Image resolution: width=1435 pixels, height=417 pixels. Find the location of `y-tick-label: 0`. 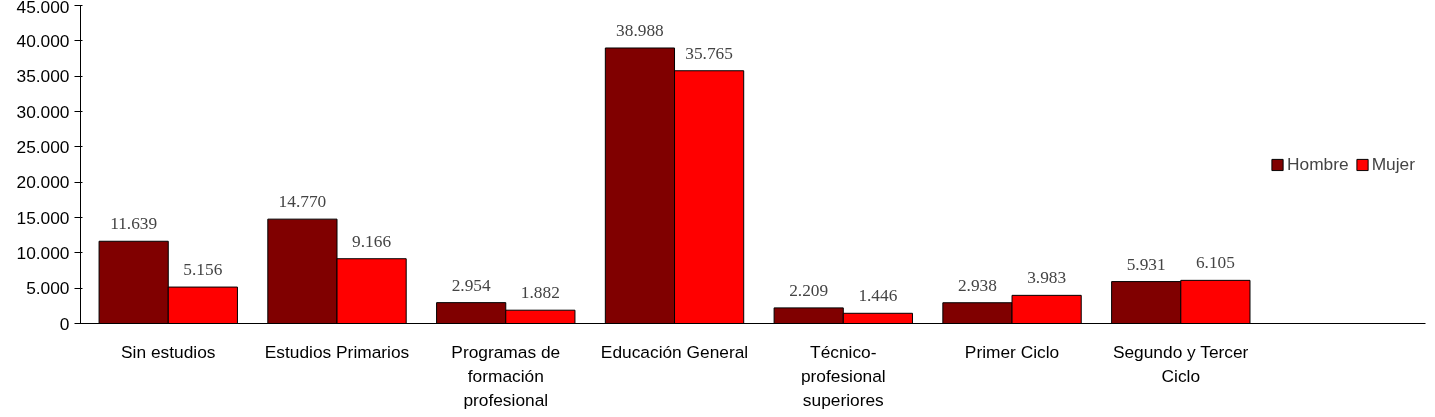

y-tick-label: 0 is located at coordinates (64, 323).